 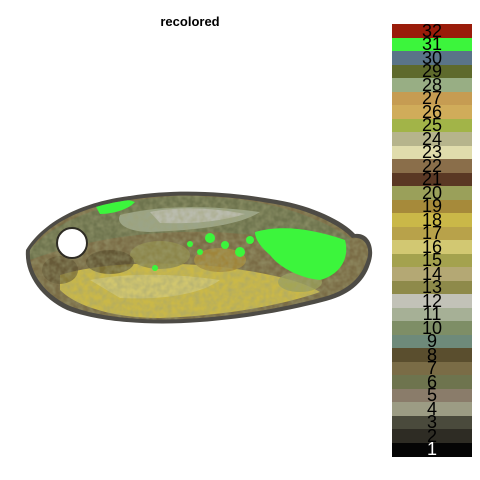 What do you see at coordinates (190, 21) in the screenshot?
I see `chart-title: recolored` at bounding box center [190, 21].